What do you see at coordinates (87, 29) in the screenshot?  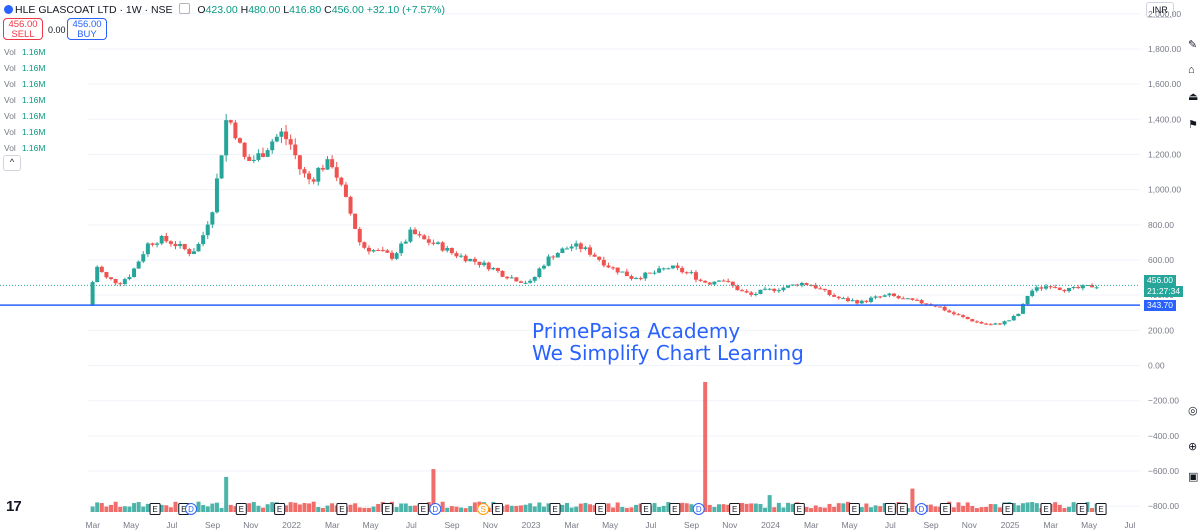 I see `buy-button: 456.00 BUY` at bounding box center [87, 29].